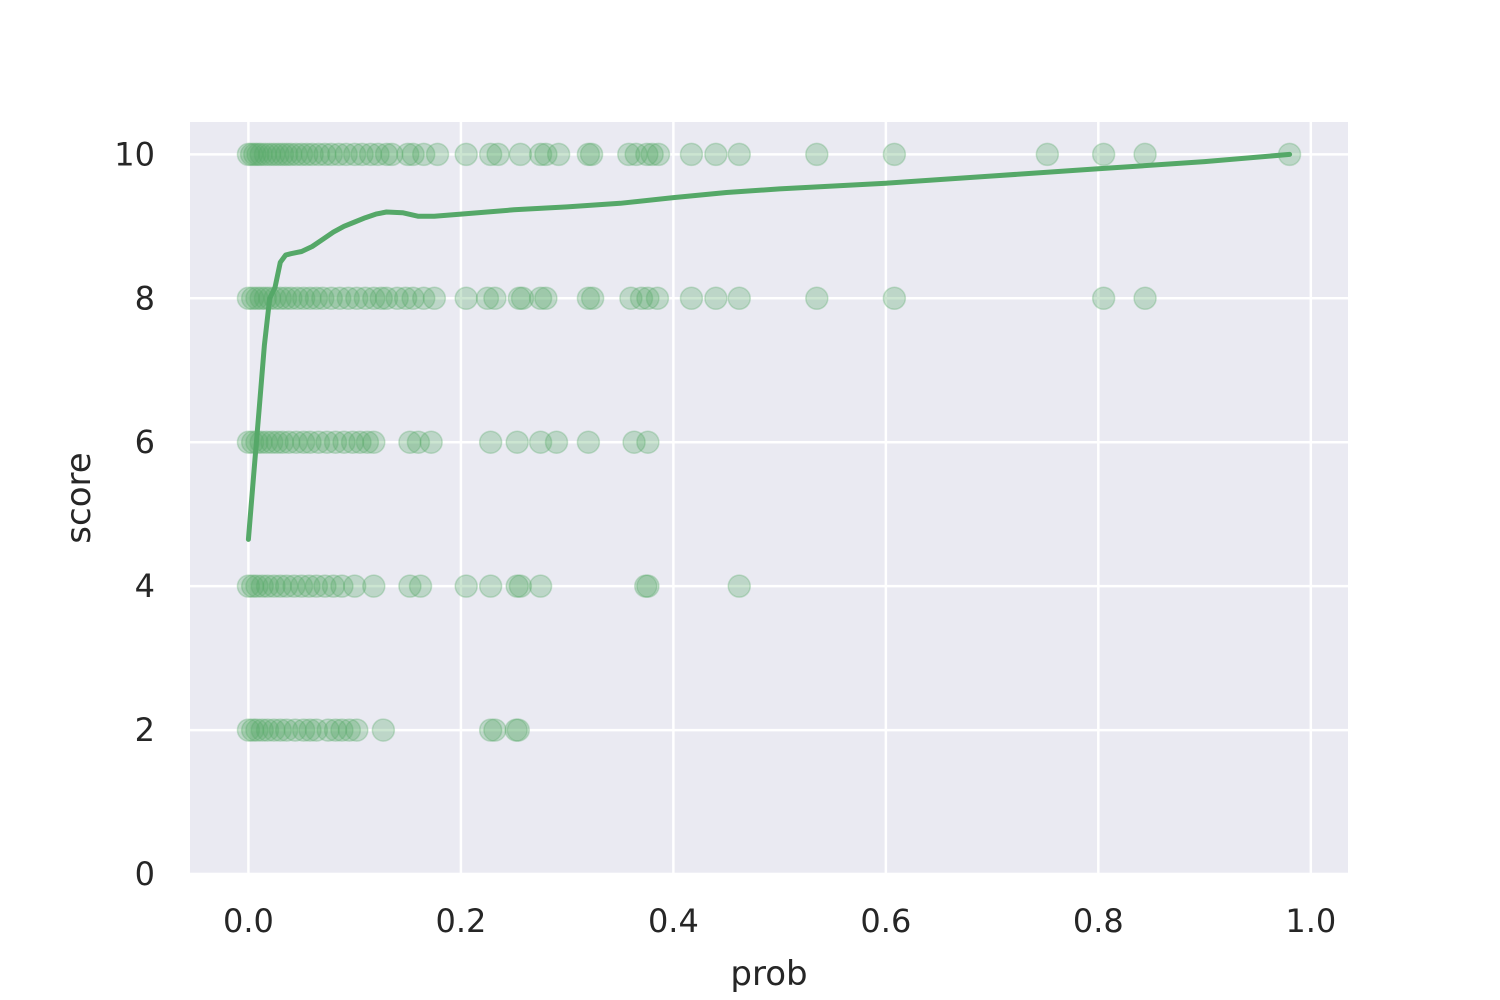  Describe the element at coordinates (779, 921) in the screenshot. I see `x-axis-ticks: 0.0 0.2 0.4 0.6 0.8 1.0` at that location.